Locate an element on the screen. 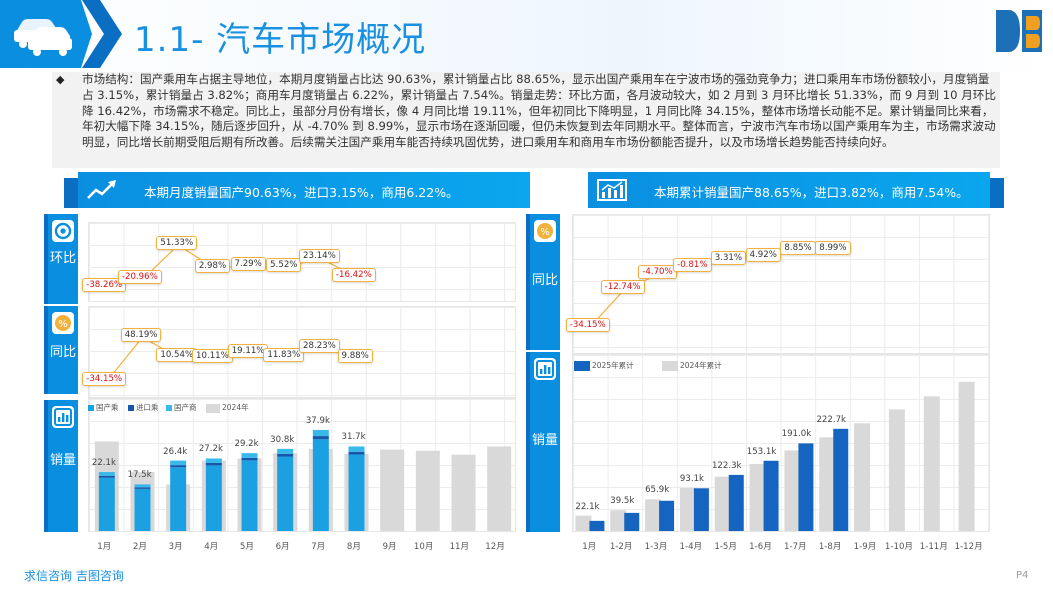  monthly-sales-bar-chart is located at coordinates (303, 480).